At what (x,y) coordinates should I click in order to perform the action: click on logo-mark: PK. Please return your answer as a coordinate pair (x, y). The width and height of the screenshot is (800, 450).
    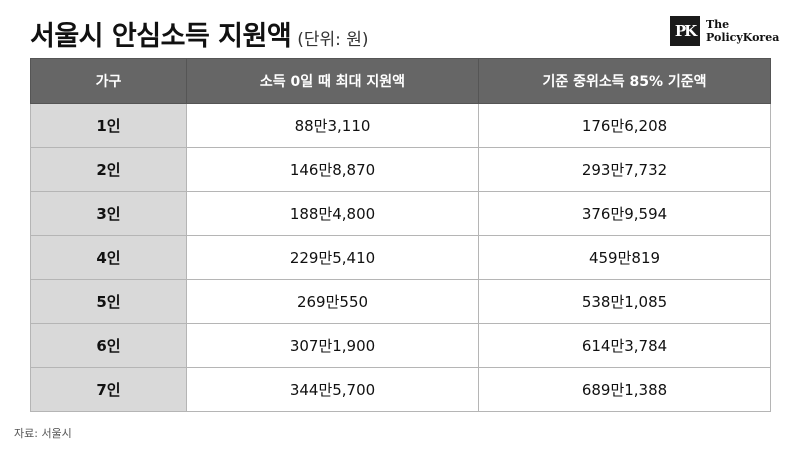
    Looking at the image, I should click on (685, 31).